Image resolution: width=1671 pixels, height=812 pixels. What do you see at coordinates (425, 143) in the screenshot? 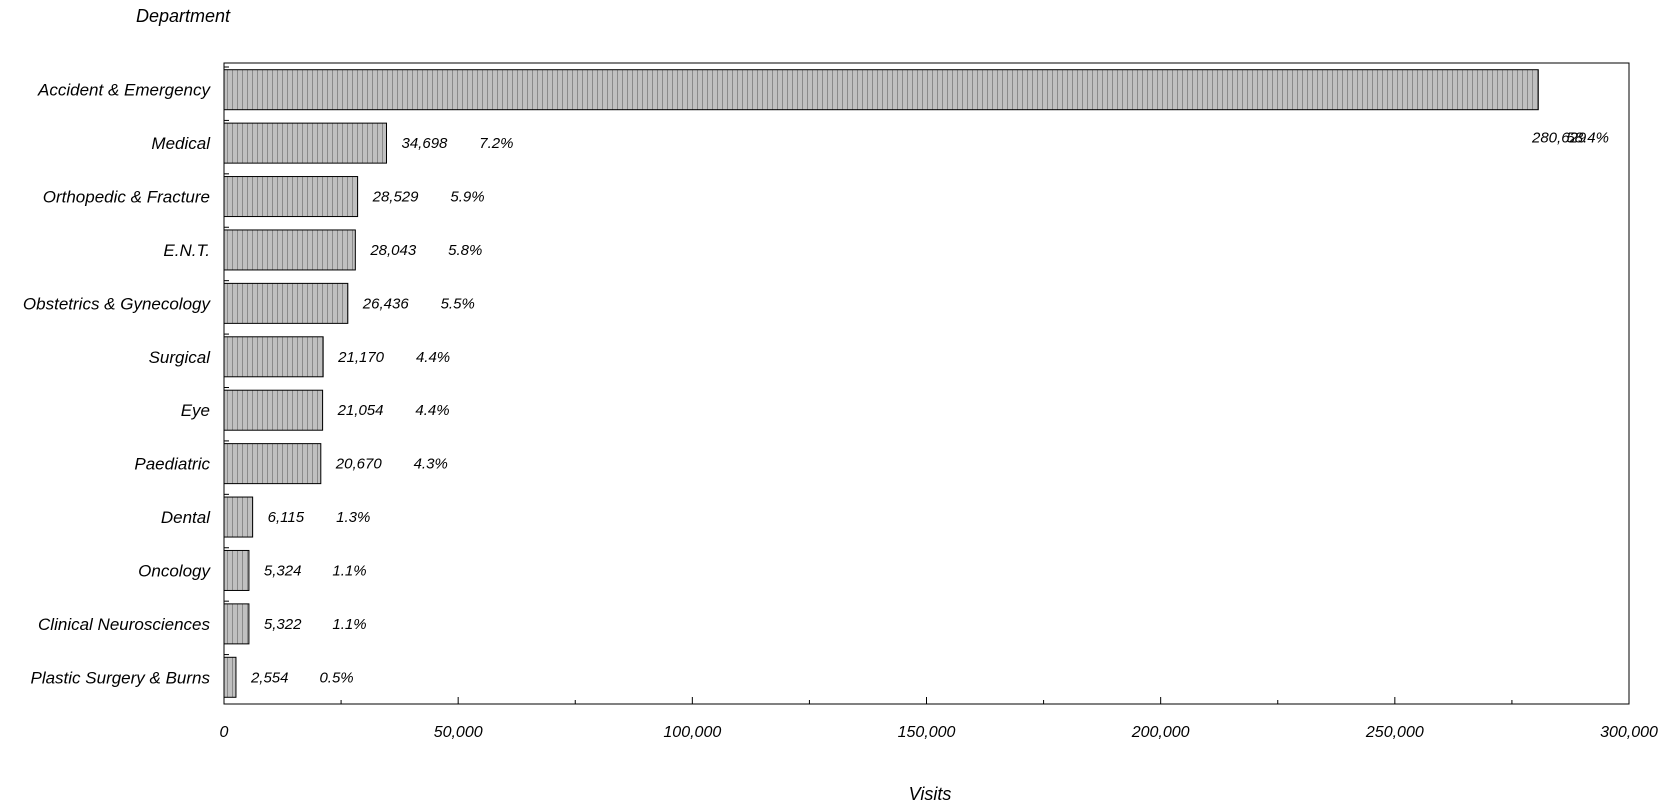
I see `value-label: 34,698` at bounding box center [425, 143].